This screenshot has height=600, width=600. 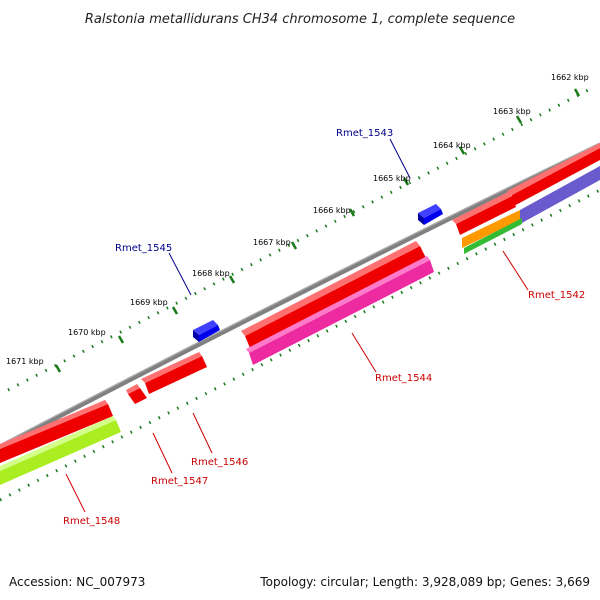 I want to click on tick-label: 1664 kbp, so click(x=452, y=145).